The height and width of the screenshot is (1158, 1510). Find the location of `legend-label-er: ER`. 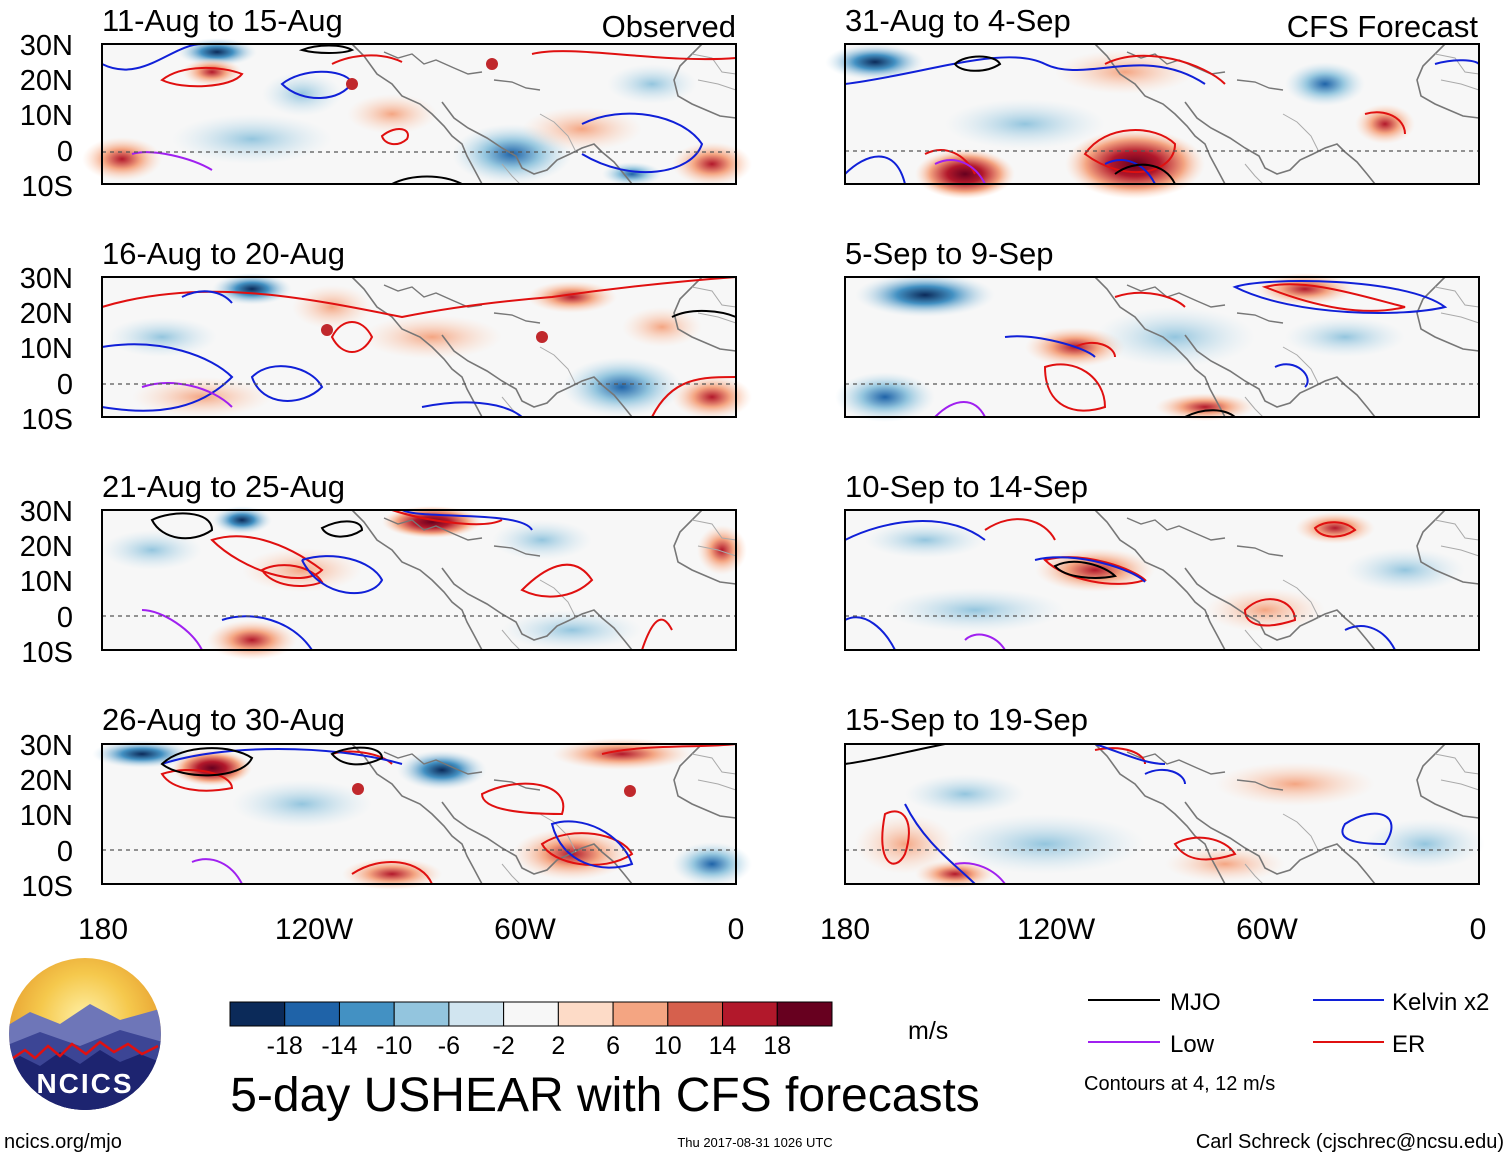

legend-label-er: ER is located at coordinates (1408, 1044).